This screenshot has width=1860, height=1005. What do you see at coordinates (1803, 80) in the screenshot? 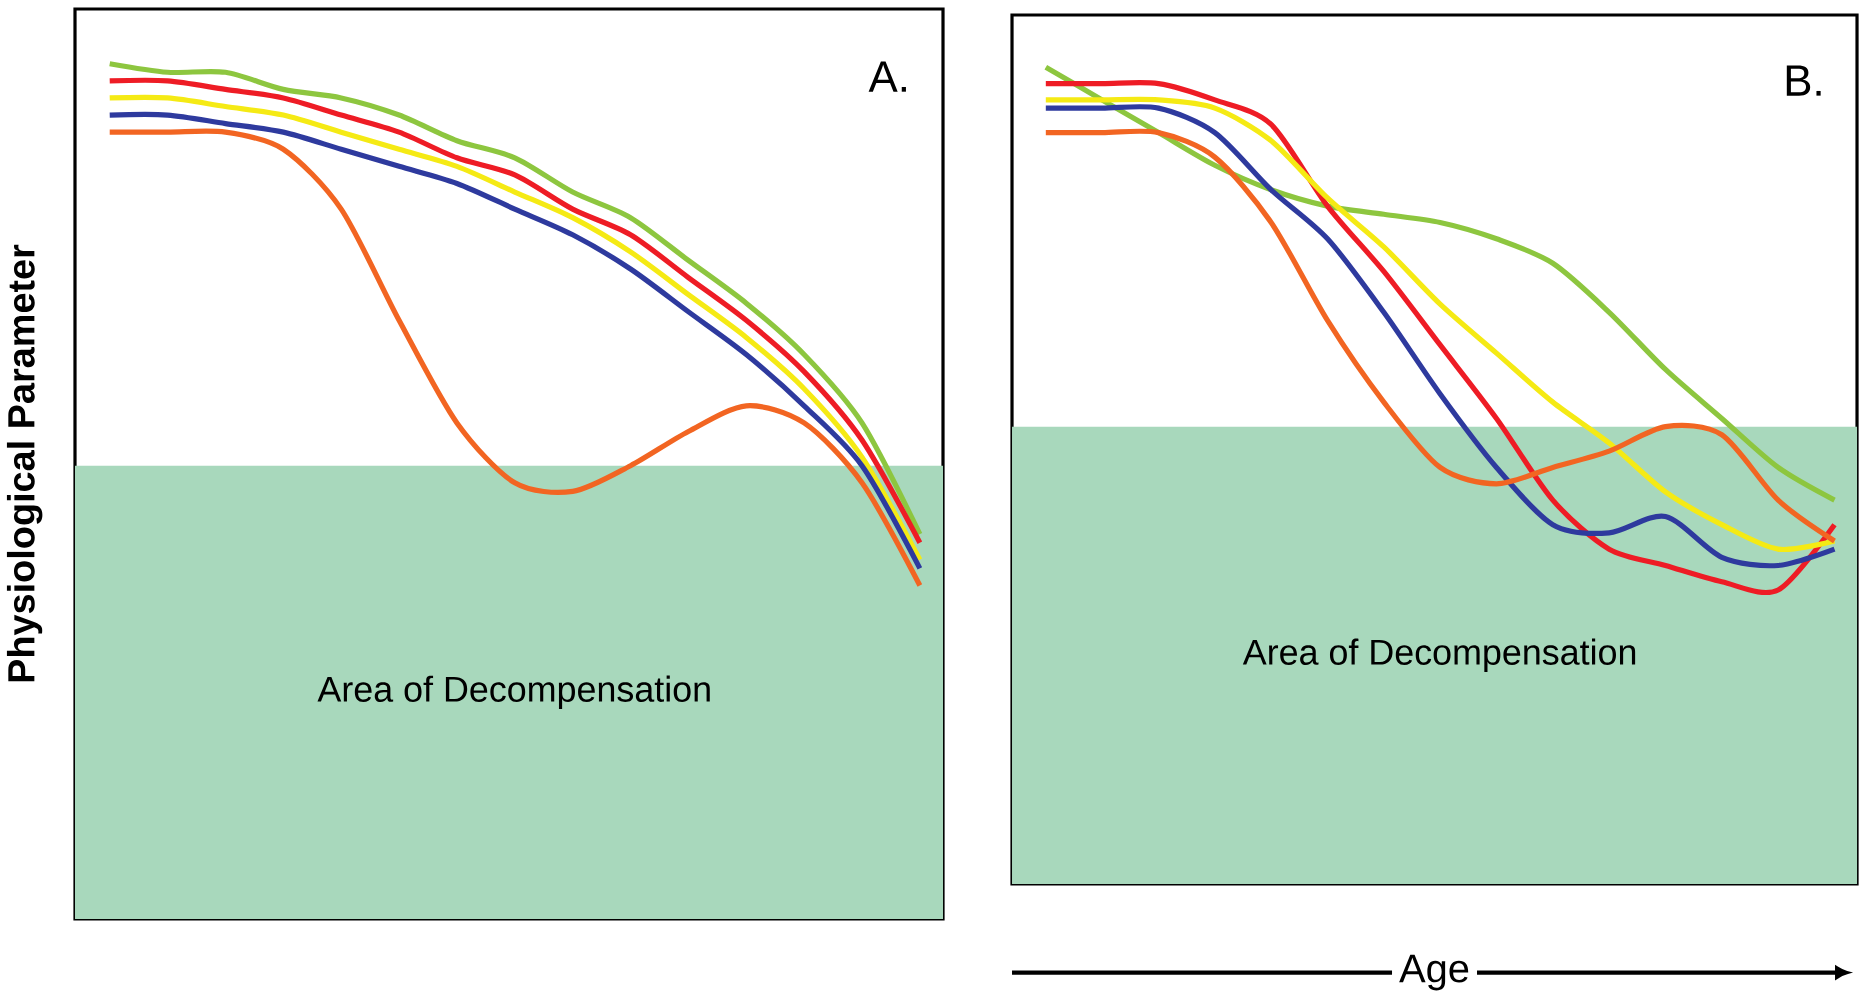
I see `annotation: B.` at bounding box center [1803, 80].